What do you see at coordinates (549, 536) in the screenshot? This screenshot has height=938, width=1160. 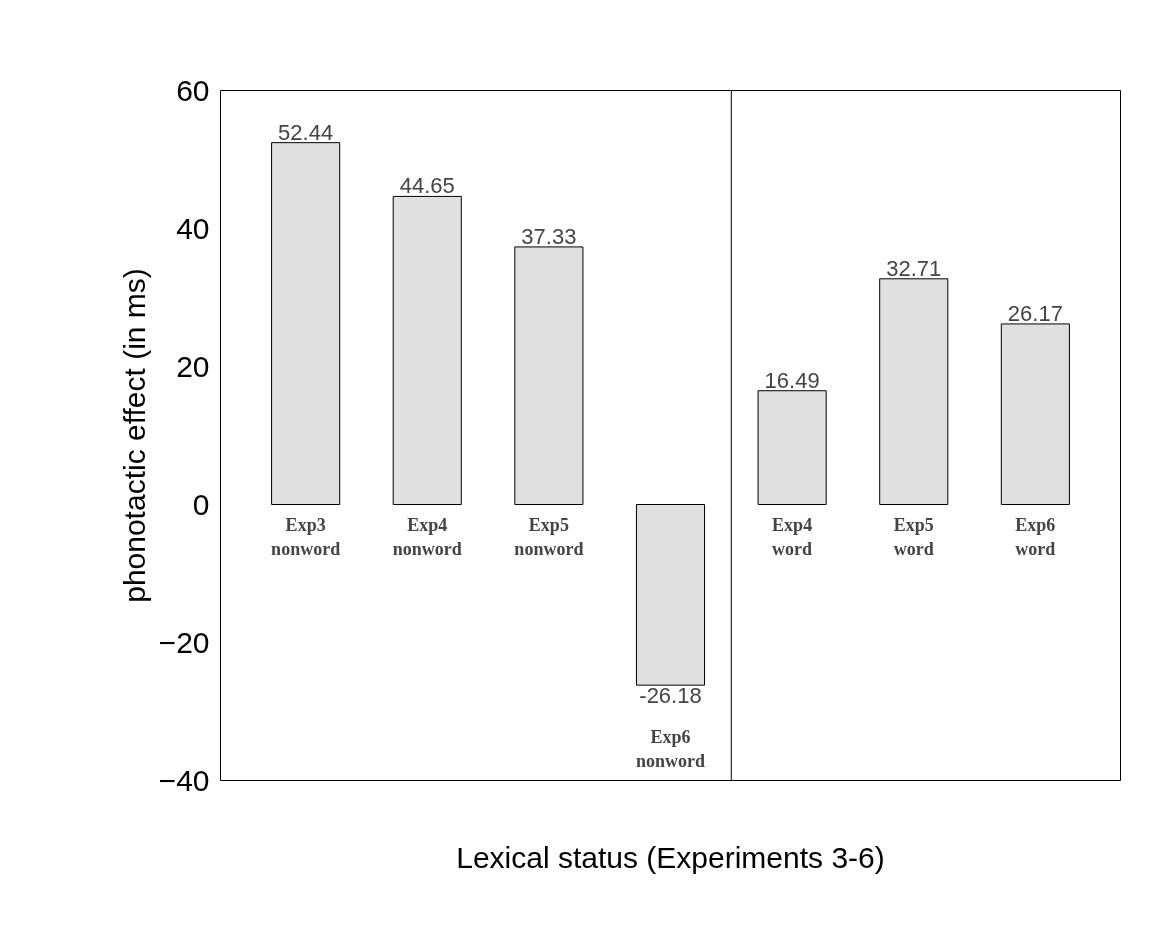 I see `x-tick-label: Exp5 nonword` at bounding box center [549, 536].